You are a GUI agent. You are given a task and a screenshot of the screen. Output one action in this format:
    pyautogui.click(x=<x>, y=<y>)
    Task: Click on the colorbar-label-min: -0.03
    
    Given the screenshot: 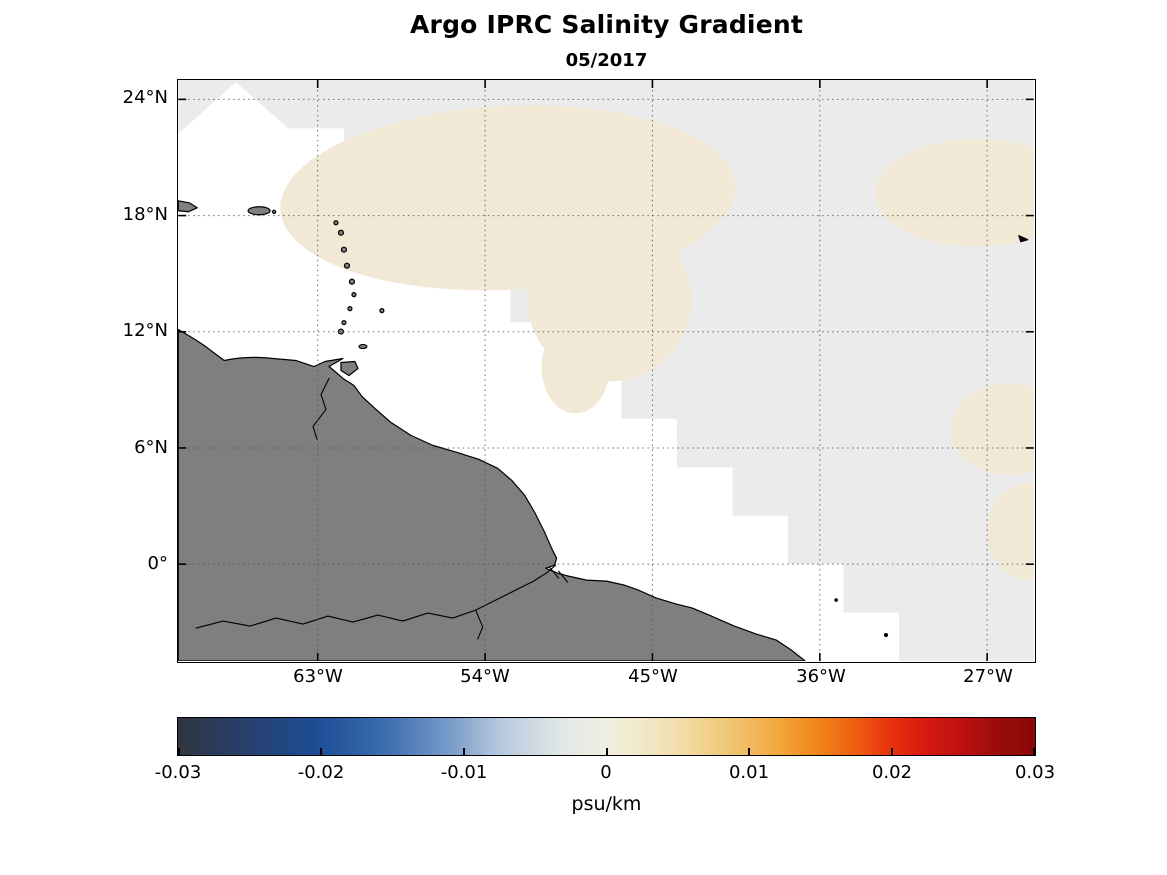 What is the action you would take?
    pyautogui.click(x=178, y=772)
    